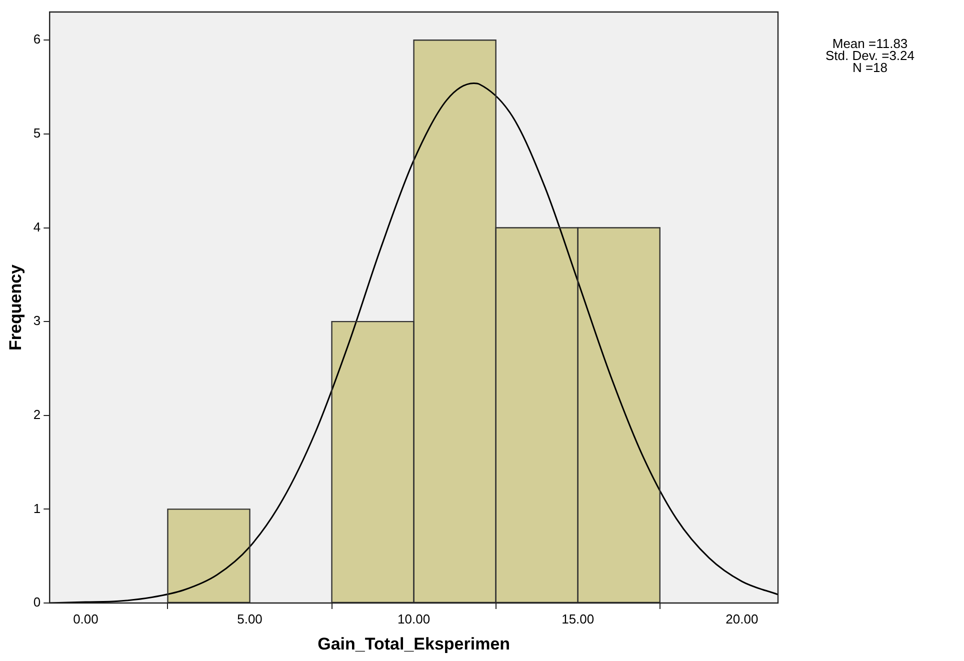 Image resolution: width=964 pixels, height=661 pixels. What do you see at coordinates (414, 644) in the screenshot?
I see `x-axis-title: Gain_Total_Eksperimen` at bounding box center [414, 644].